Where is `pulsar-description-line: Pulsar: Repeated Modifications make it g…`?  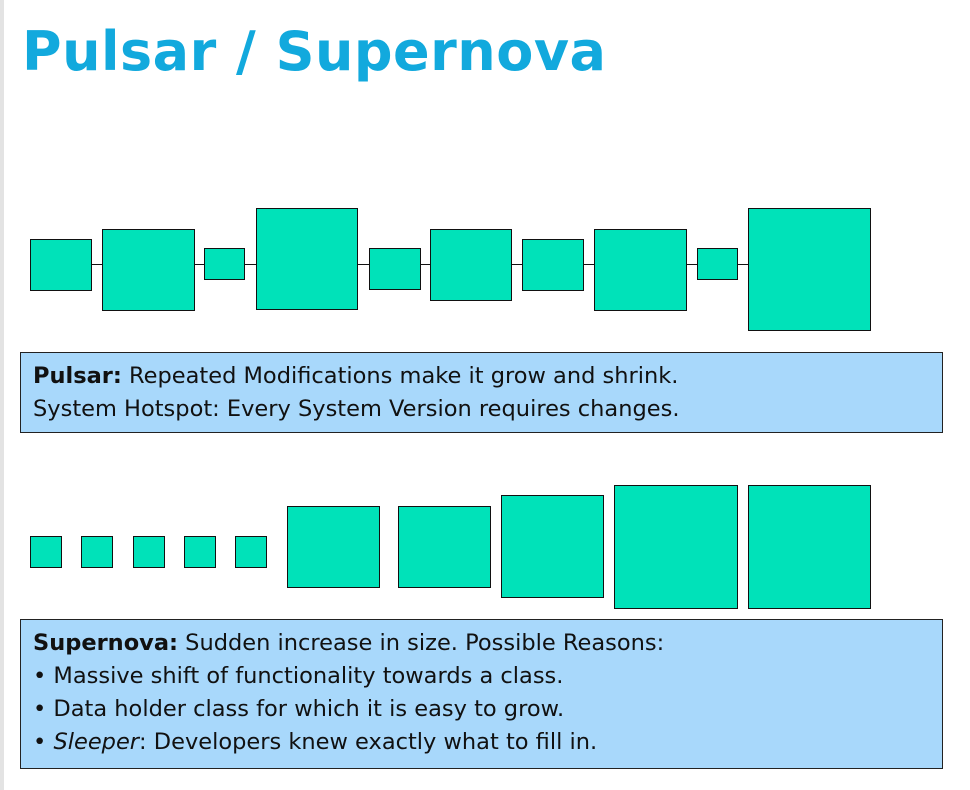 pulsar-description-line: Pulsar: Repeated Modifications make it g… is located at coordinates (481, 376).